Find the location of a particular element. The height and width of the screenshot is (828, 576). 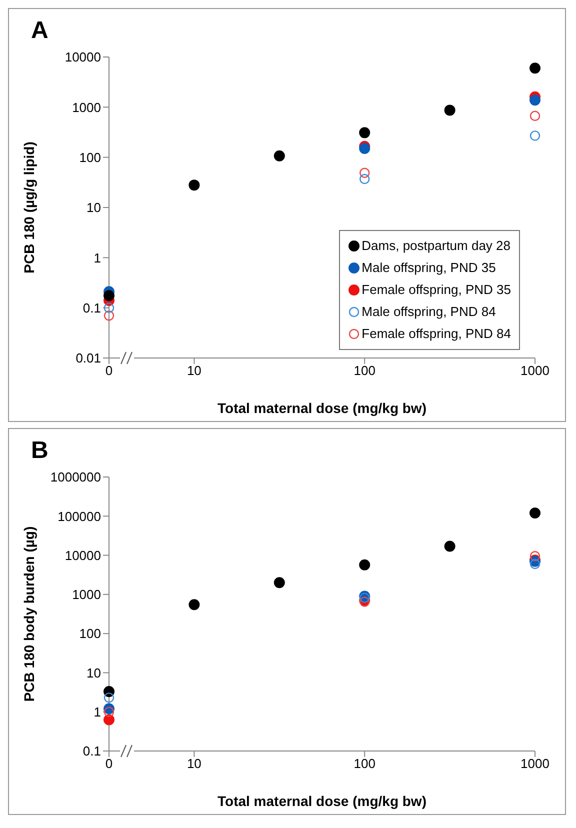

y-axis-title: PCB 180 body burden (µg) is located at coordinates (28, 614).